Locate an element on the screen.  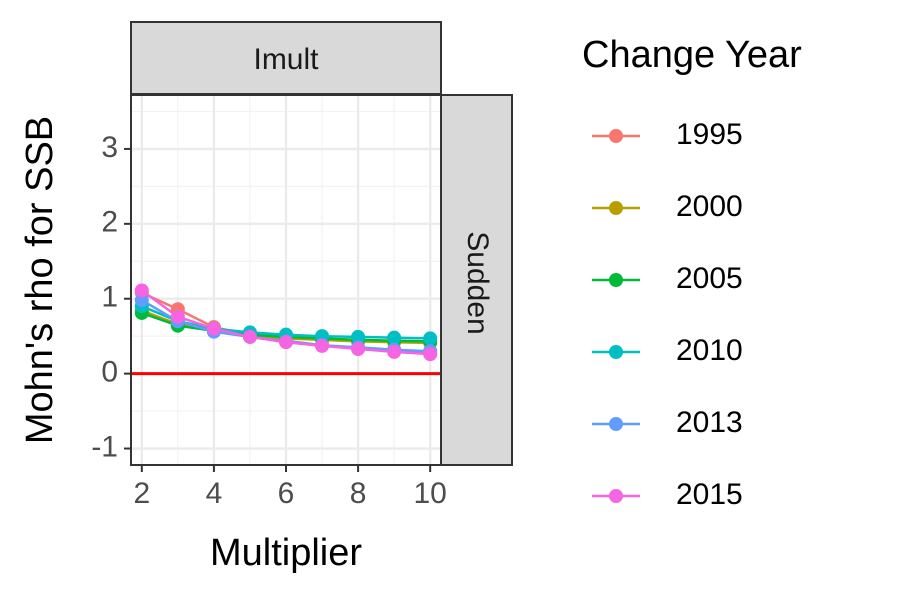
y-tick-label: 2 is located at coordinates (109, 222).